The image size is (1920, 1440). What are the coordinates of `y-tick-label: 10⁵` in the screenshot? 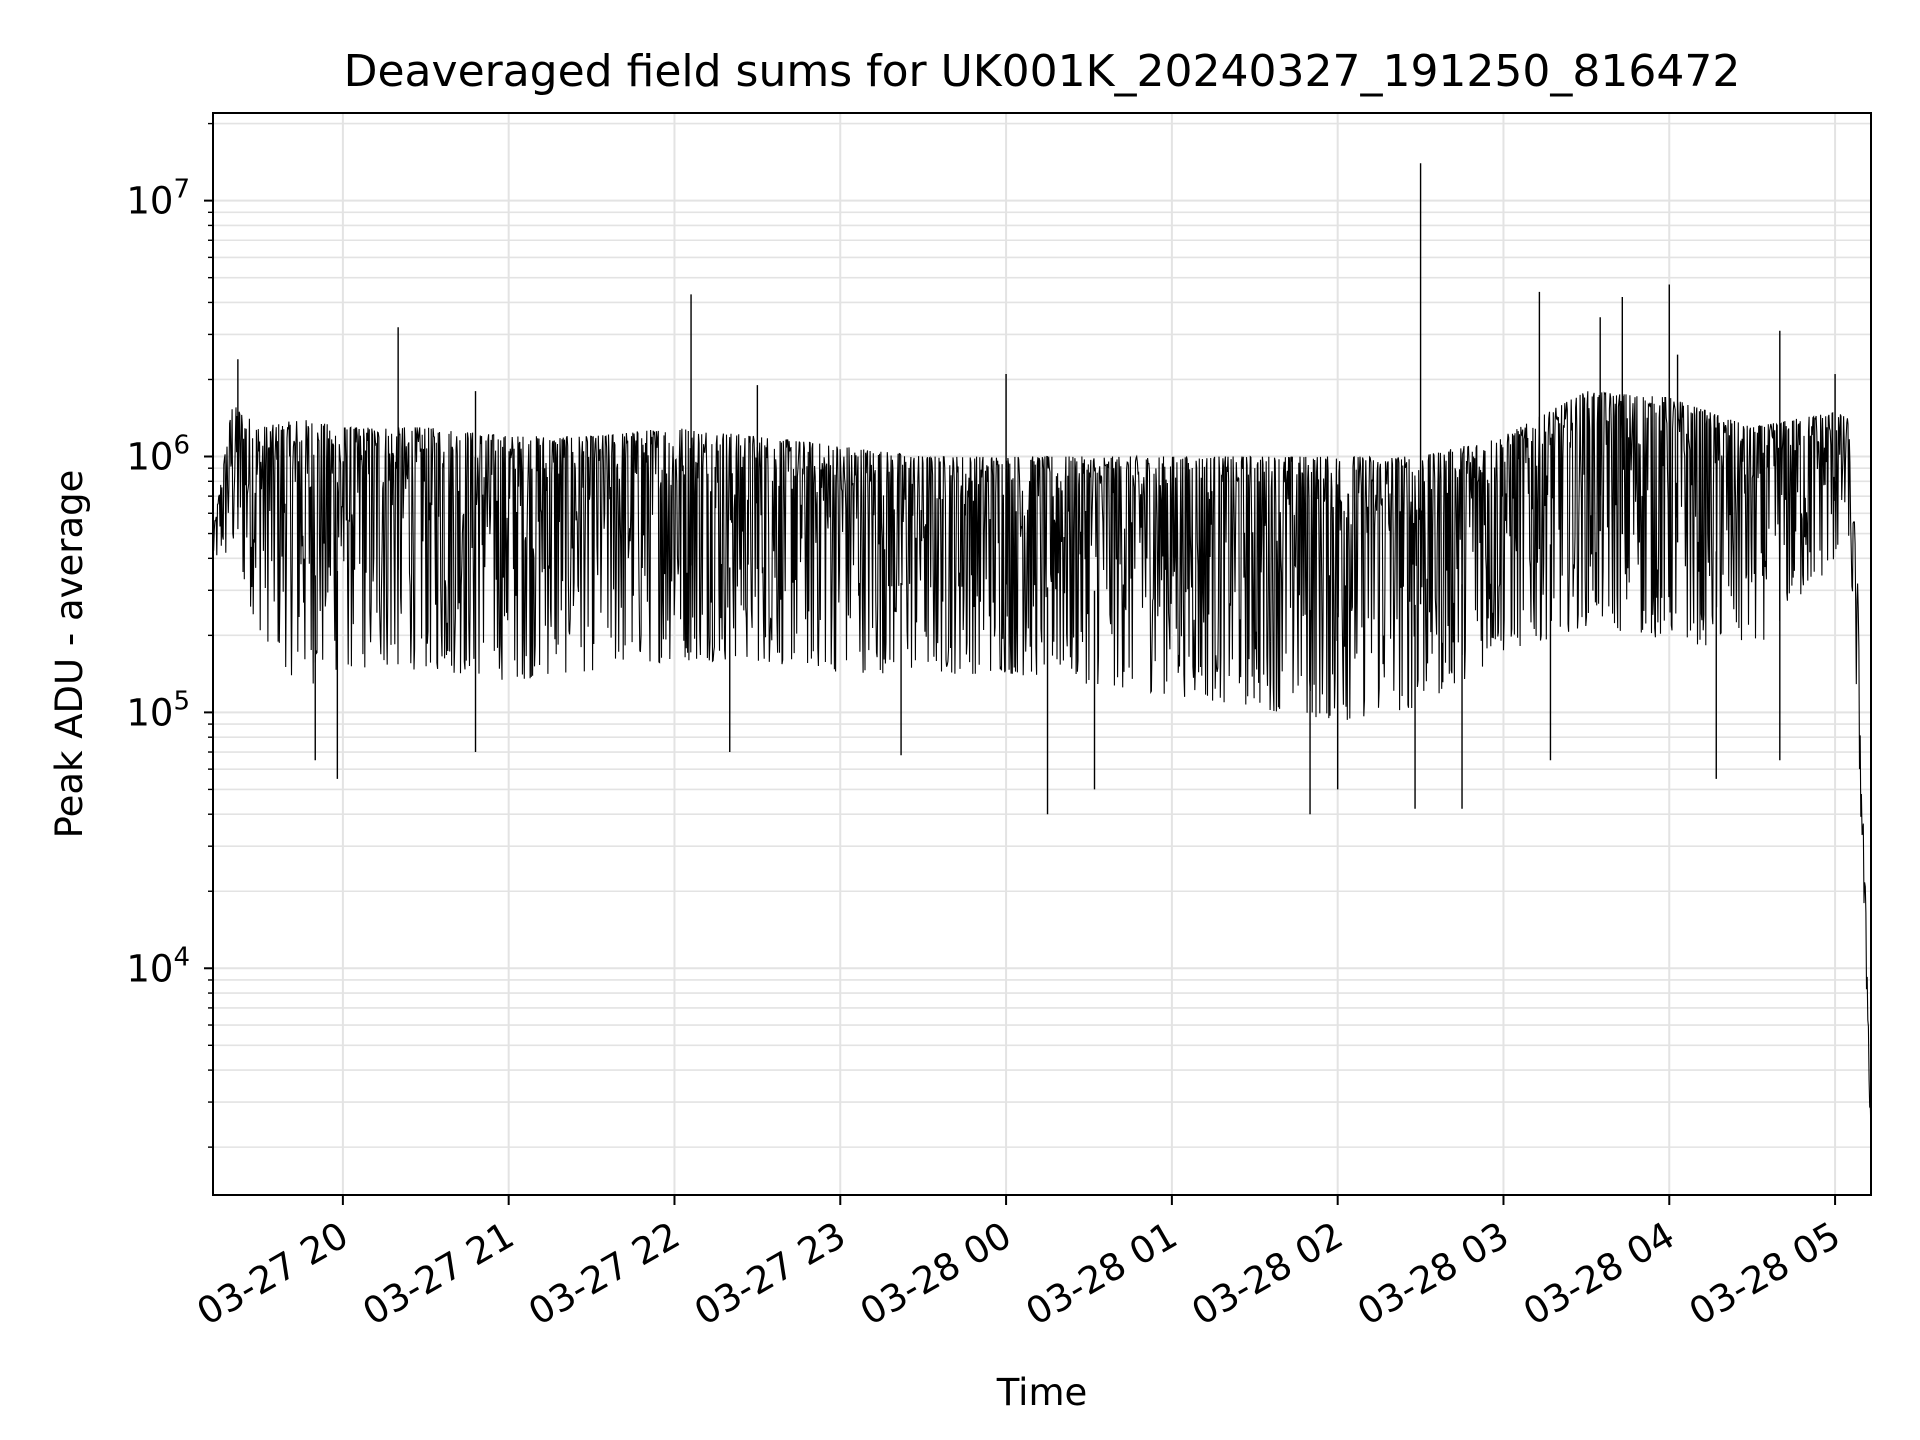 It's located at (158, 710).